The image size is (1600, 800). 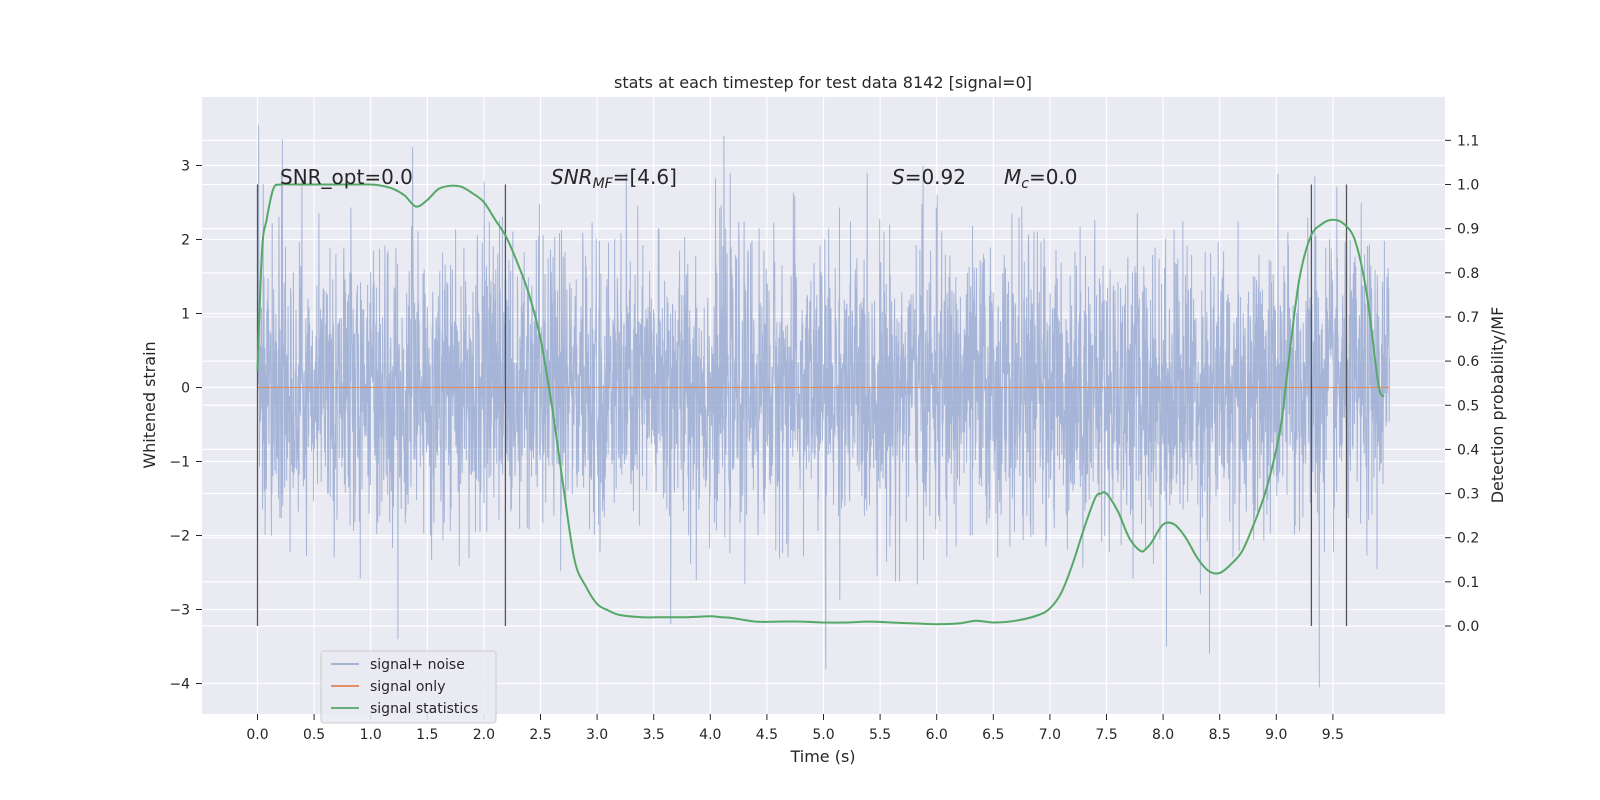 What do you see at coordinates (1468, 539) in the screenshot?
I see `y2-tick-label: 0.2` at bounding box center [1468, 539].